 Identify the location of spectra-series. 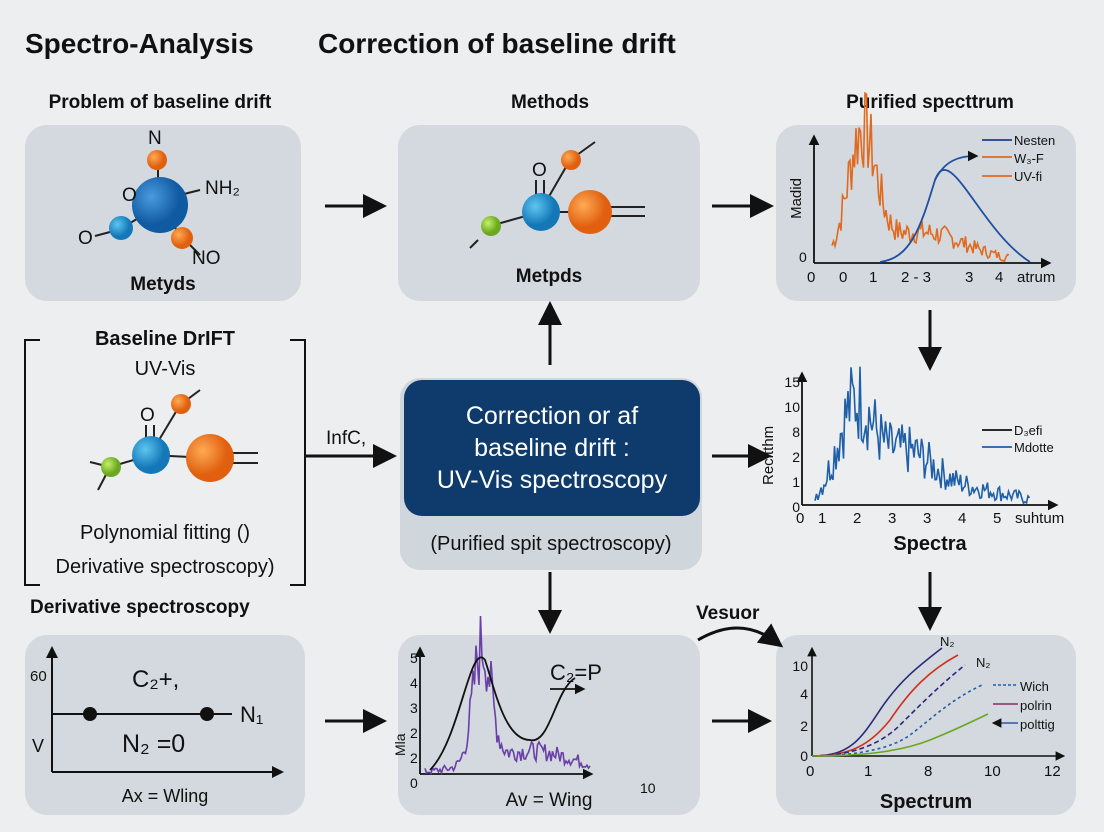
(922, 435).